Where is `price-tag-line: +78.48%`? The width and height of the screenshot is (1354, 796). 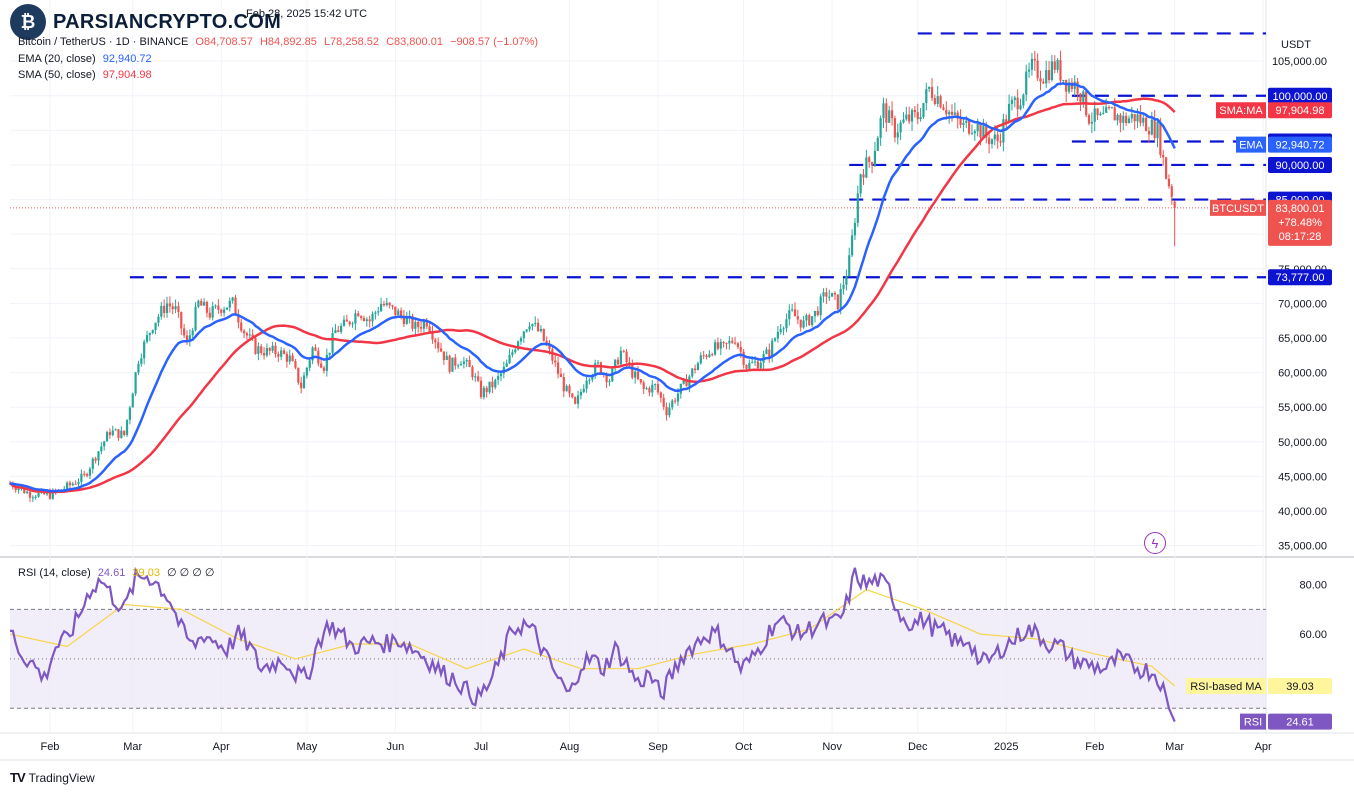
price-tag-line: +78.48% is located at coordinates (1300, 223).